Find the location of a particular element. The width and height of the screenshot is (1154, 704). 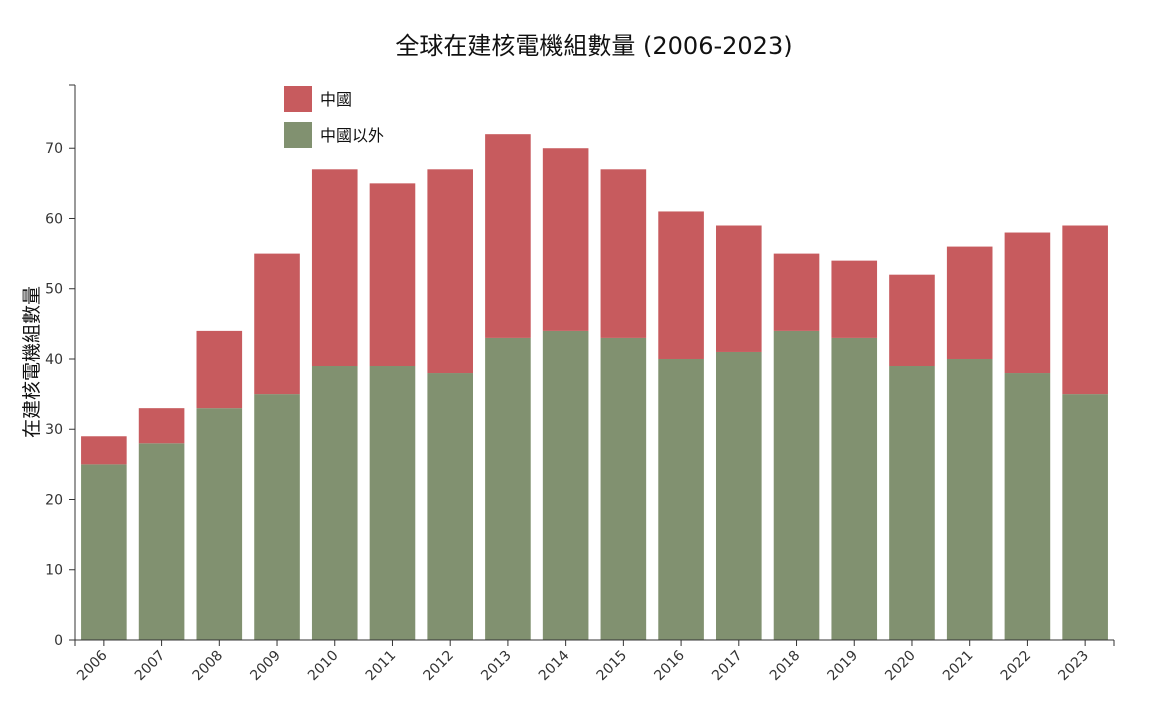

bar-china-2008 is located at coordinates (219, 369).